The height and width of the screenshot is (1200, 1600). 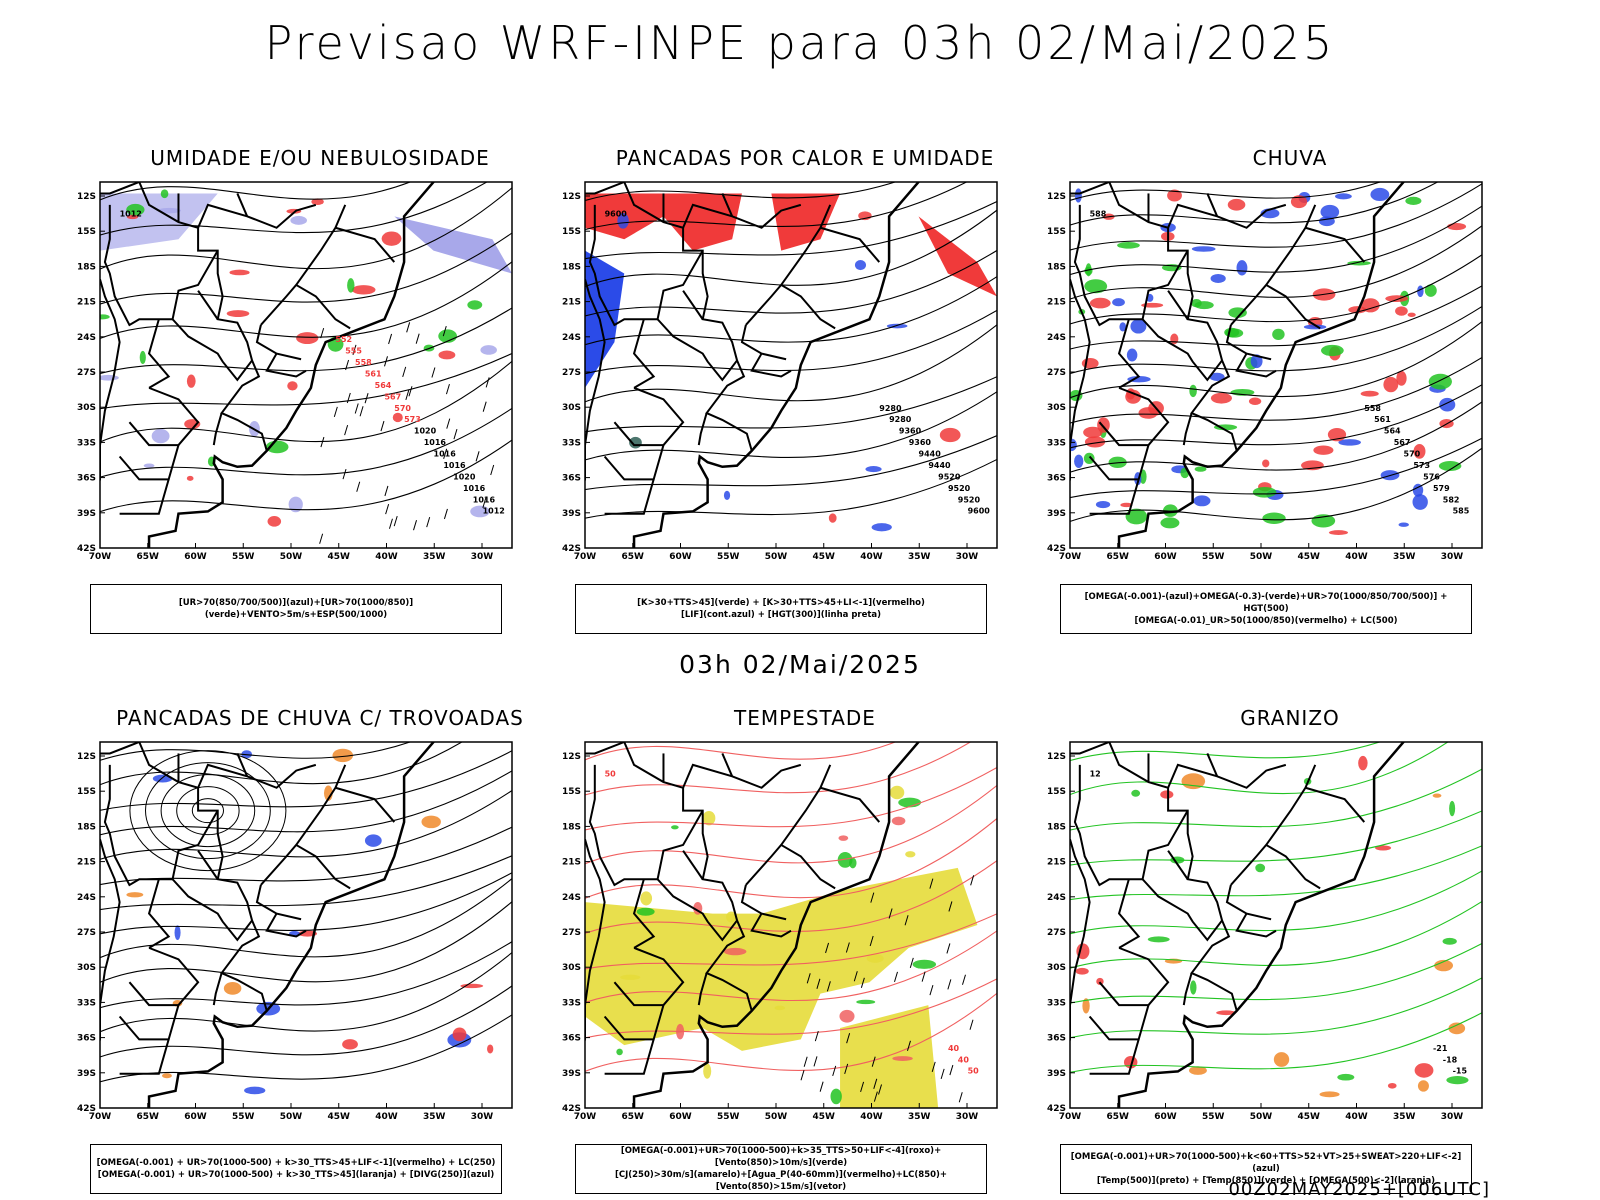 I want to click on main-title: Previsao WRF-INPE para 03h 02/Mai/2025, so click(x=800, y=43).